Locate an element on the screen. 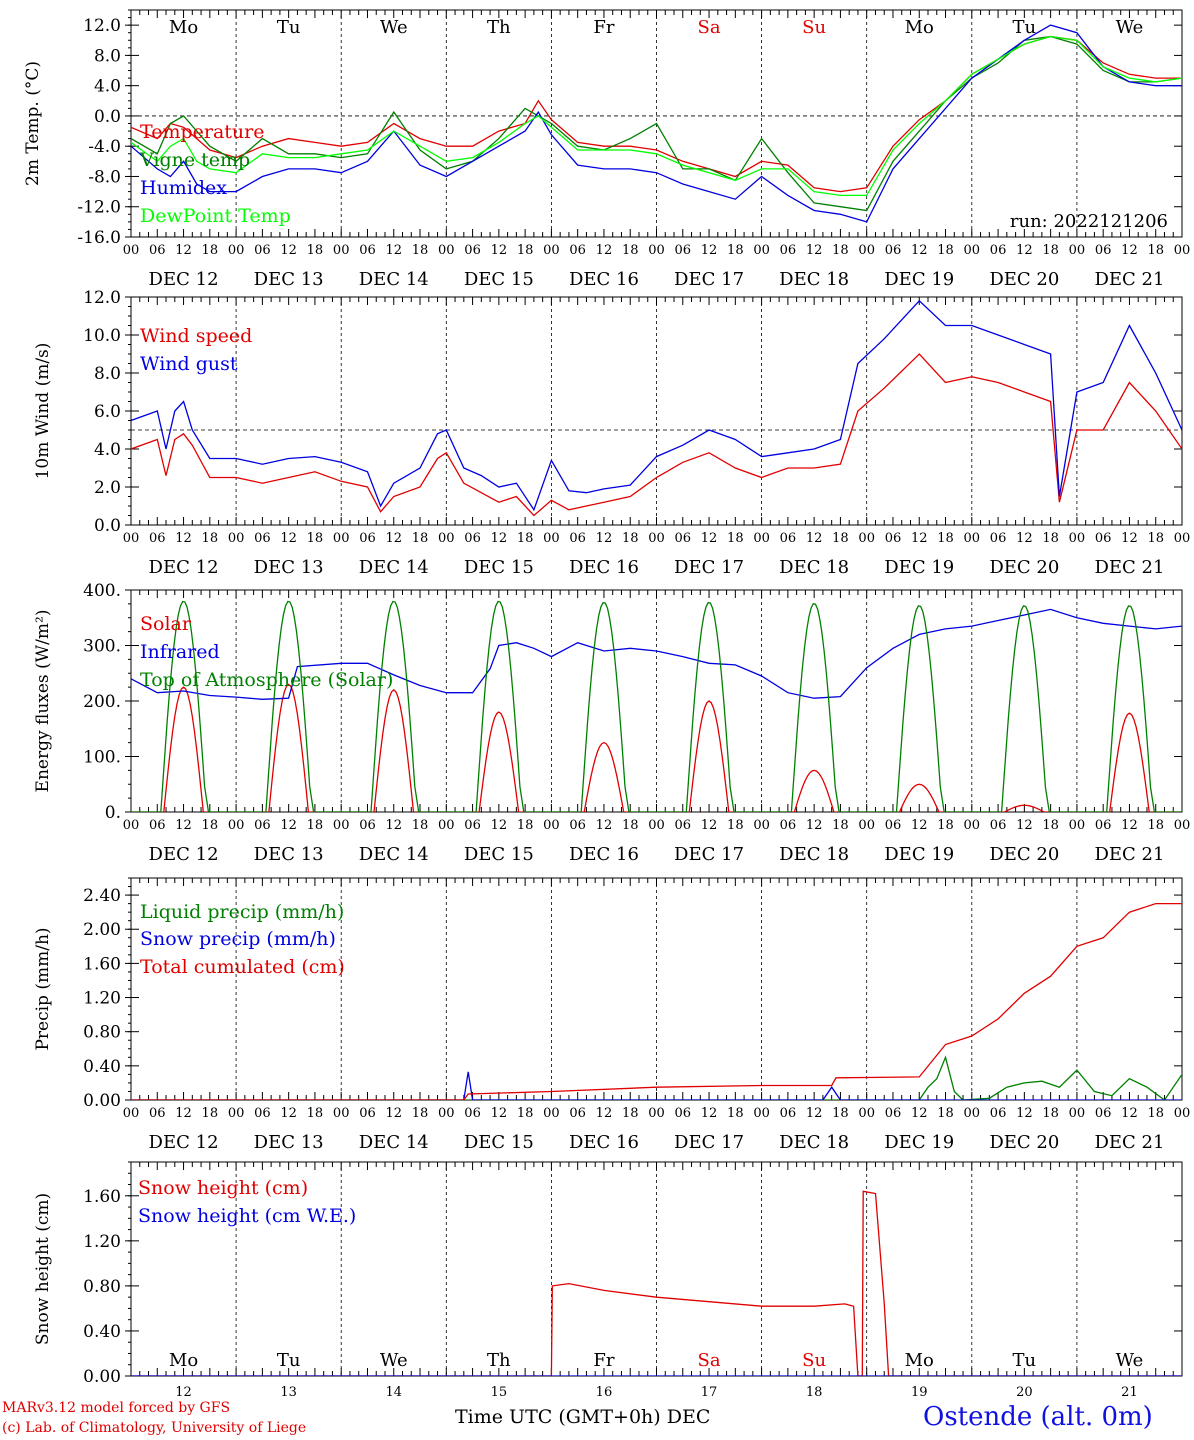 The height and width of the screenshot is (1440, 1194). legend-entry: Wind gust is located at coordinates (189, 364).